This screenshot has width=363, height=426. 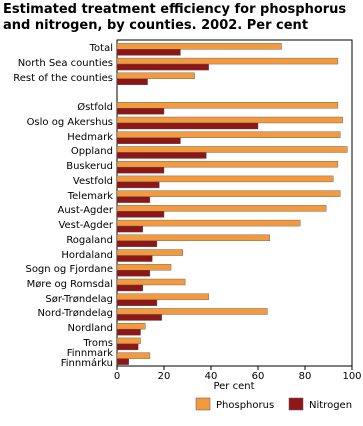 What do you see at coordinates (258, 376) in the screenshot?
I see `x-tick-label: 60` at bounding box center [258, 376].